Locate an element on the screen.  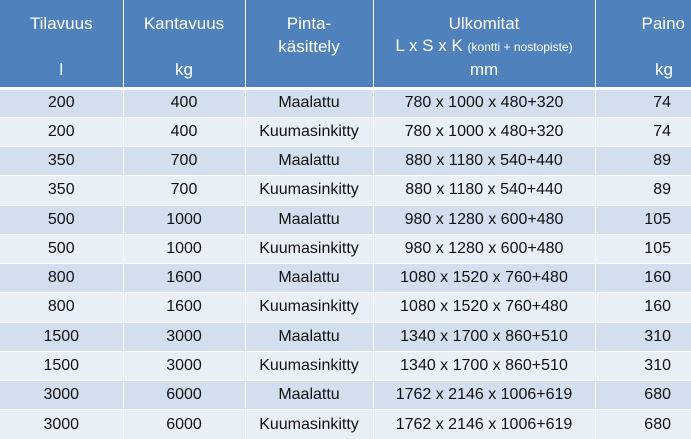
header-pintakasittely: Pinta- käsittely is located at coordinates (309, 45).